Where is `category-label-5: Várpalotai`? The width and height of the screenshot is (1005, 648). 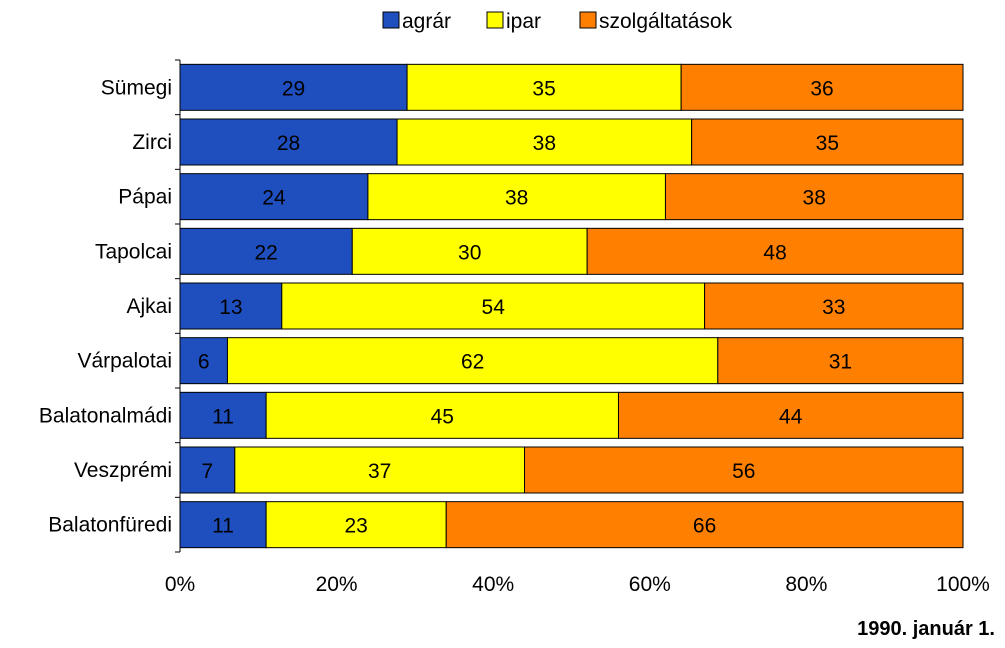
category-label-5: Várpalotai is located at coordinates (124, 361).